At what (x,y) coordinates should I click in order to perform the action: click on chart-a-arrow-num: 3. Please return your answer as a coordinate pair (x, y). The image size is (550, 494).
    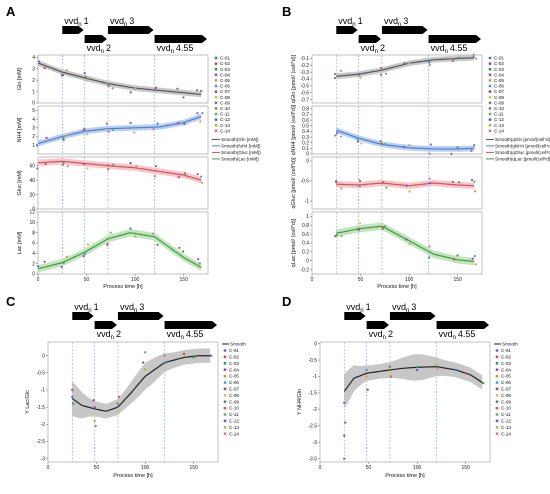
    Looking at the image, I should click on (131, 21).